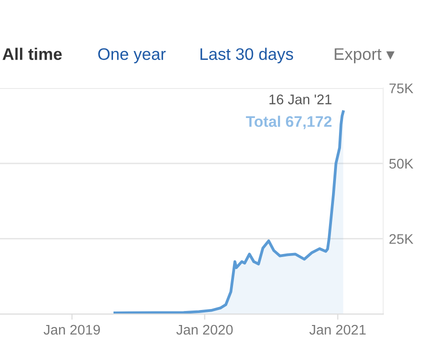  I want to click on y-tick-label: 50K, so click(401, 163).